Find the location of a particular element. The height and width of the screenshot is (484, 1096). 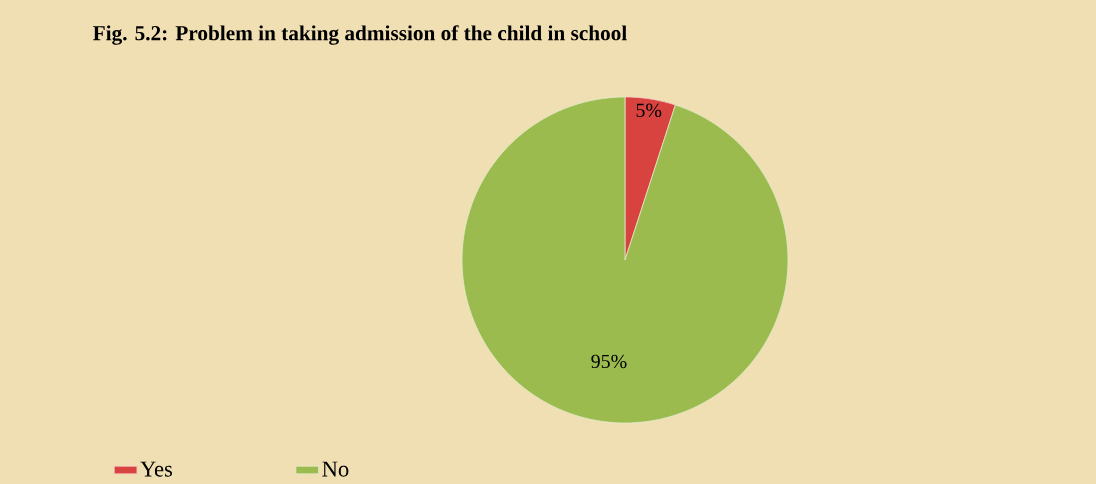

data-label: 5% is located at coordinates (649, 110).